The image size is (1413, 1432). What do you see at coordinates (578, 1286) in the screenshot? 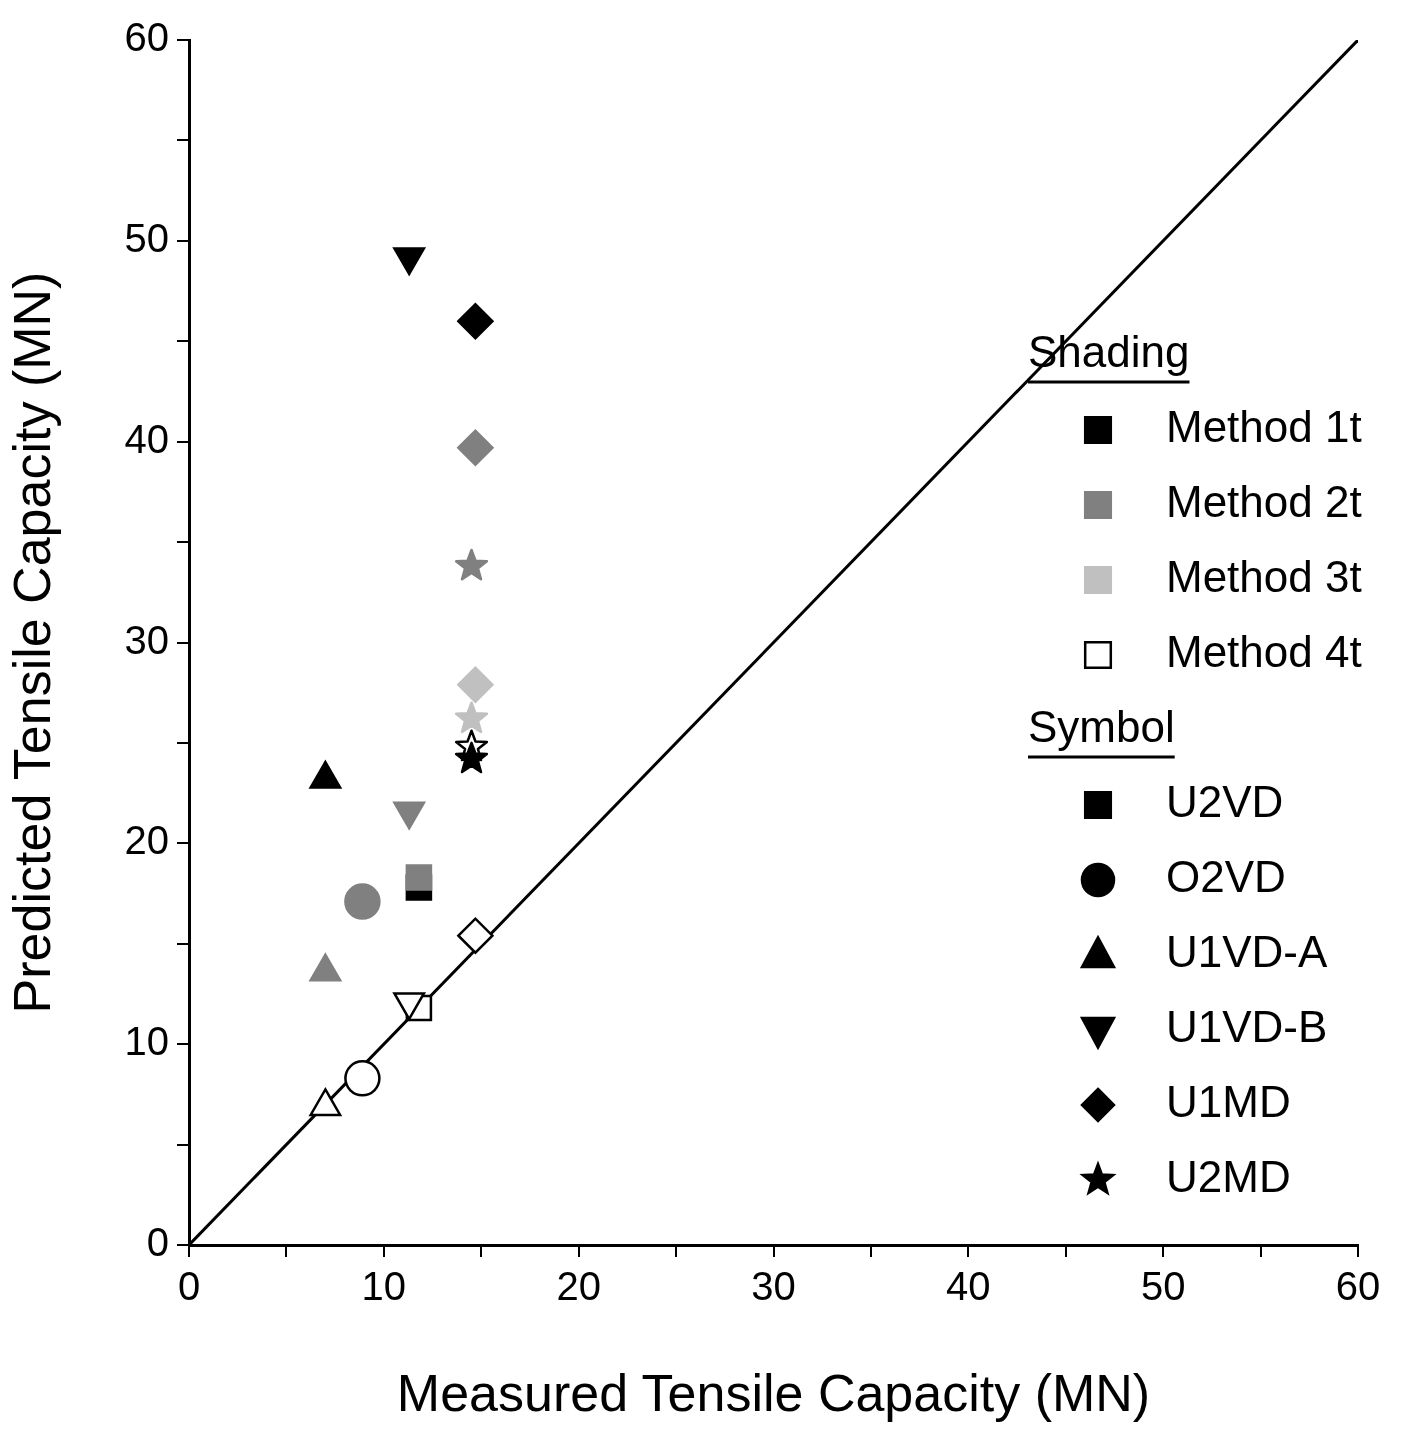
I see `x-tick-label: 20` at bounding box center [578, 1286].